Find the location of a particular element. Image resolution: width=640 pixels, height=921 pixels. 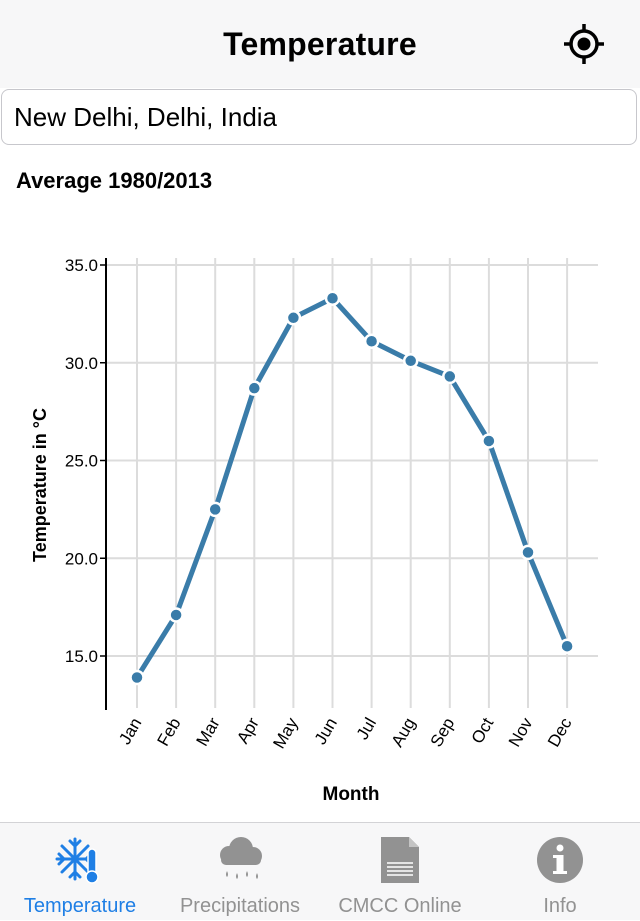

x-axis-title: Month is located at coordinates (351, 794).